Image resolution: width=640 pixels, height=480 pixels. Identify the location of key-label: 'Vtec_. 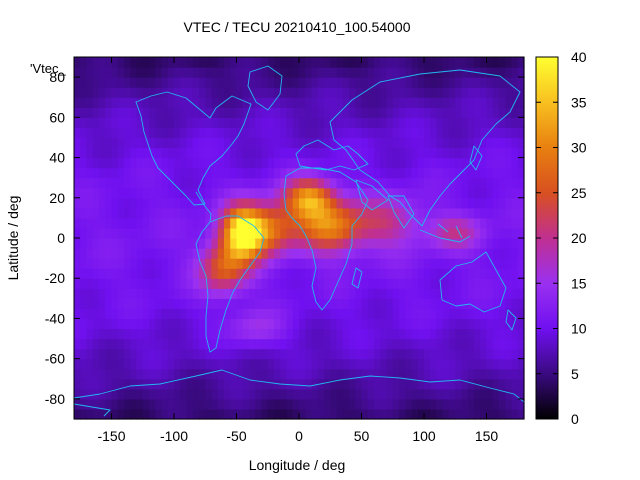
(48, 68).